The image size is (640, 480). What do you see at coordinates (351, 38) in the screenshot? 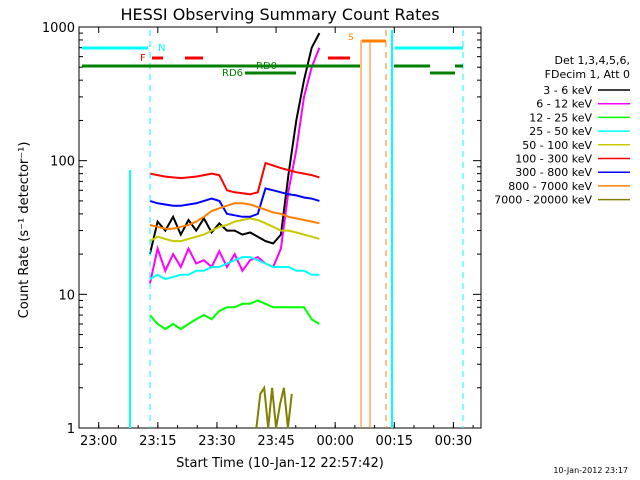
I see `flag-label-s: S` at bounding box center [351, 38].